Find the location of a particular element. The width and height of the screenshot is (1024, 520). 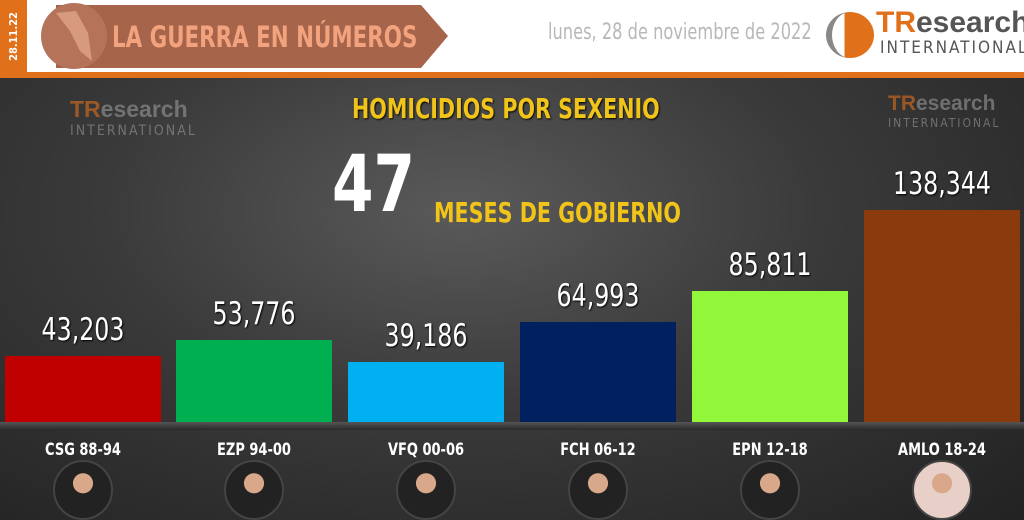

watermark-logo-right: TResearch INTERNATIONAL is located at coordinates (944, 111).